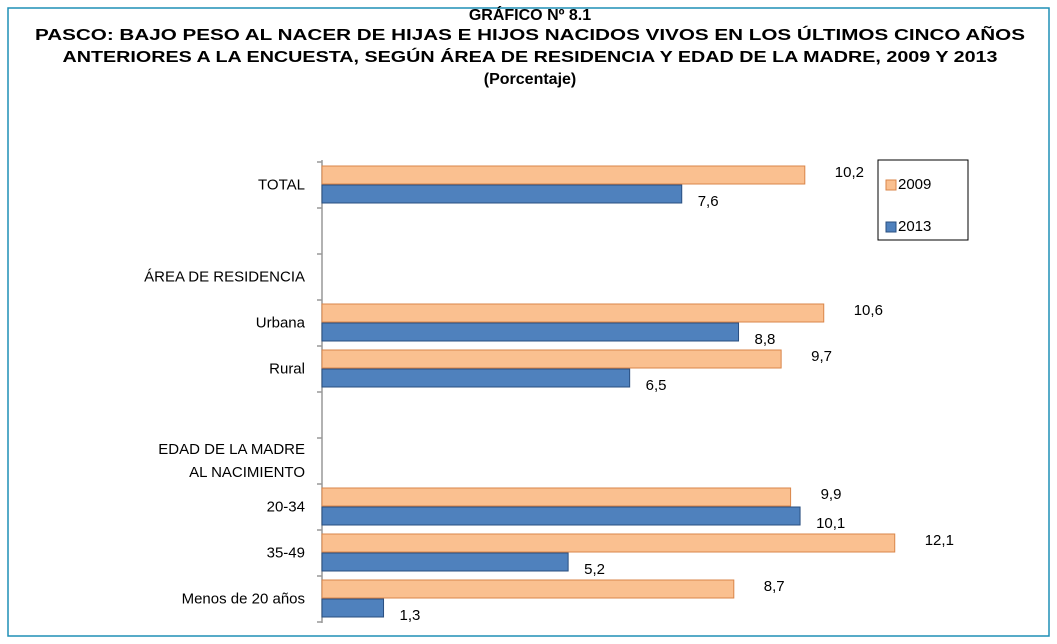 The height and width of the screenshot is (644, 1057). I want to click on category-label: 35-49, so click(285, 553).